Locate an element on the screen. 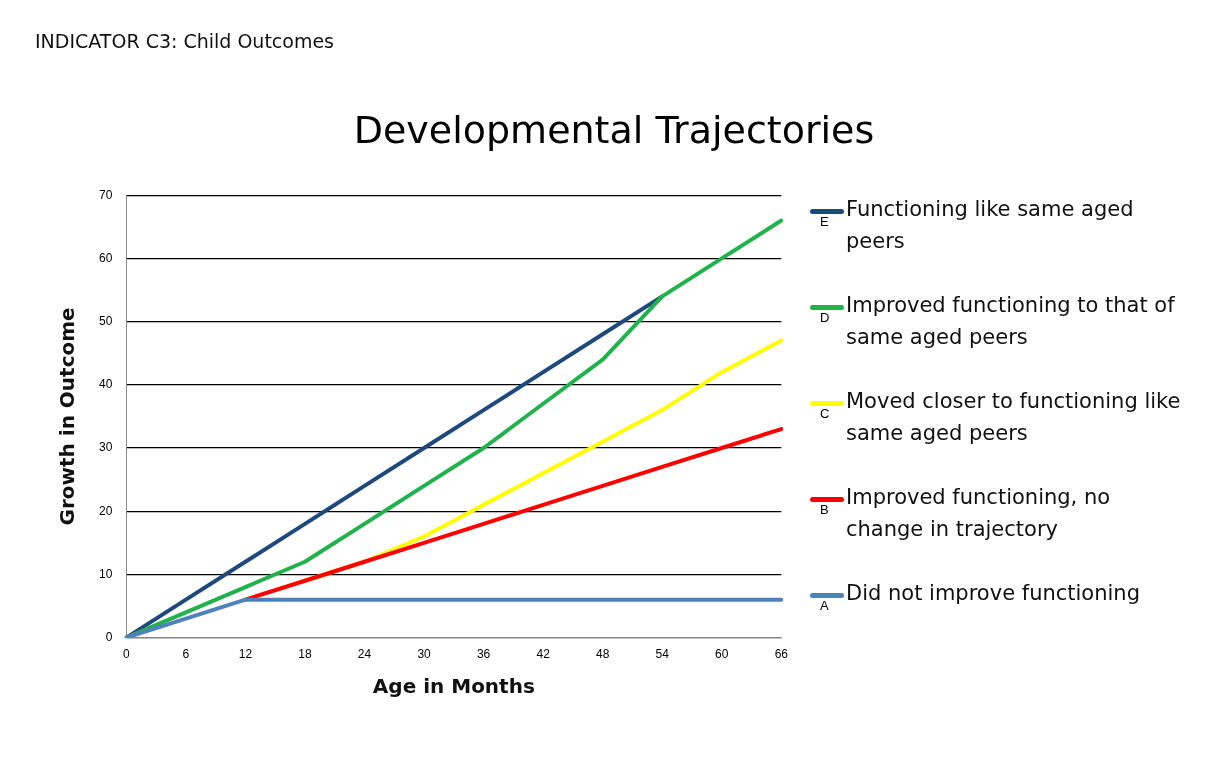  text: D is located at coordinates (825, 317).